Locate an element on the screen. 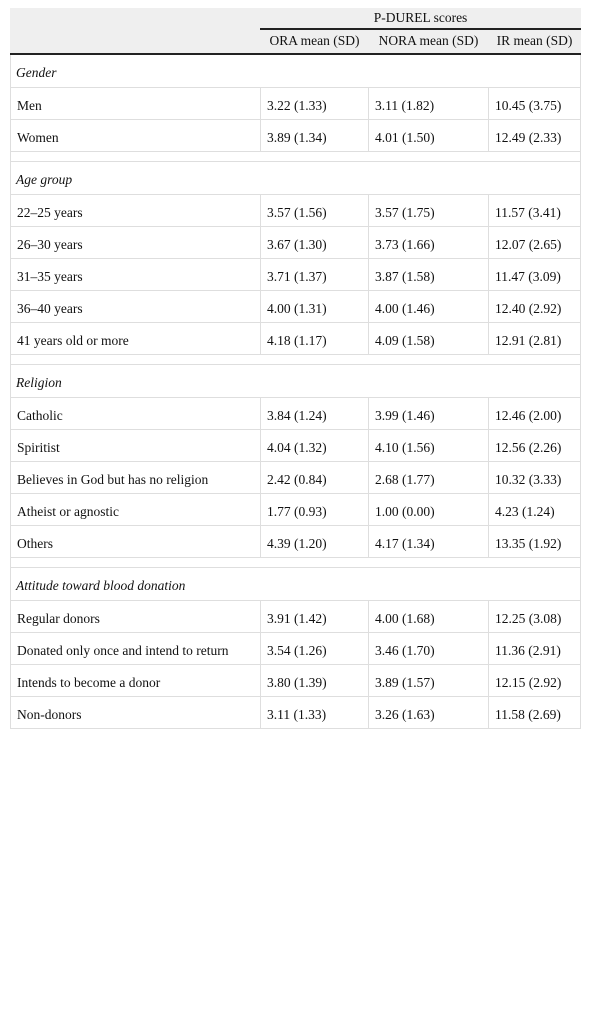  row-label: 26–30 years is located at coordinates (135, 242).